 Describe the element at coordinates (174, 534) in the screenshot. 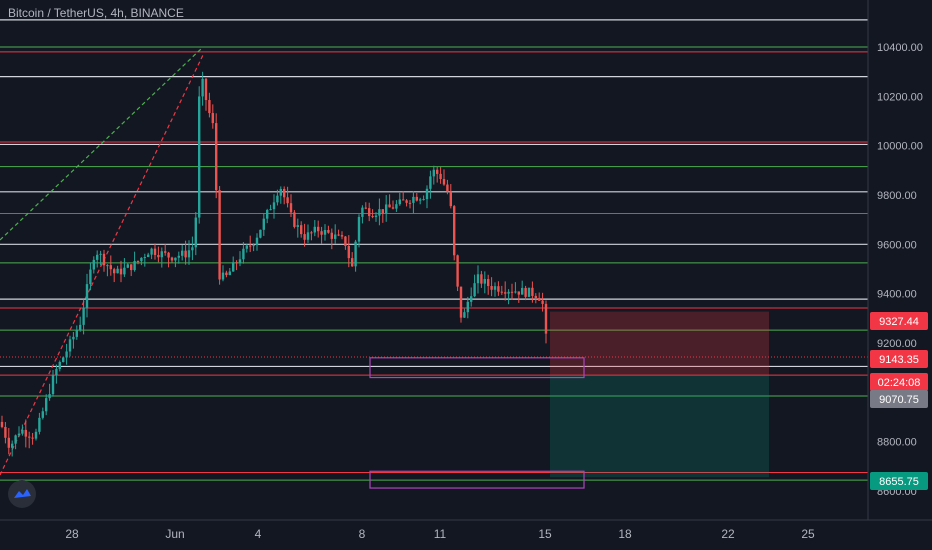

I see `time-tick-label: Jun` at that location.